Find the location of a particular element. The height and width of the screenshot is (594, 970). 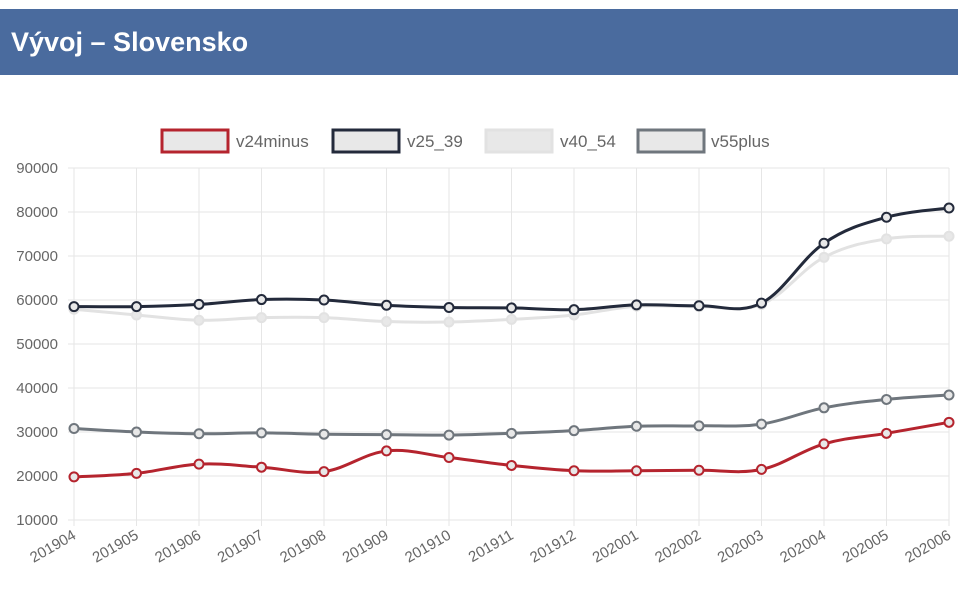

y-tick-label: 20000 is located at coordinates (37, 476).